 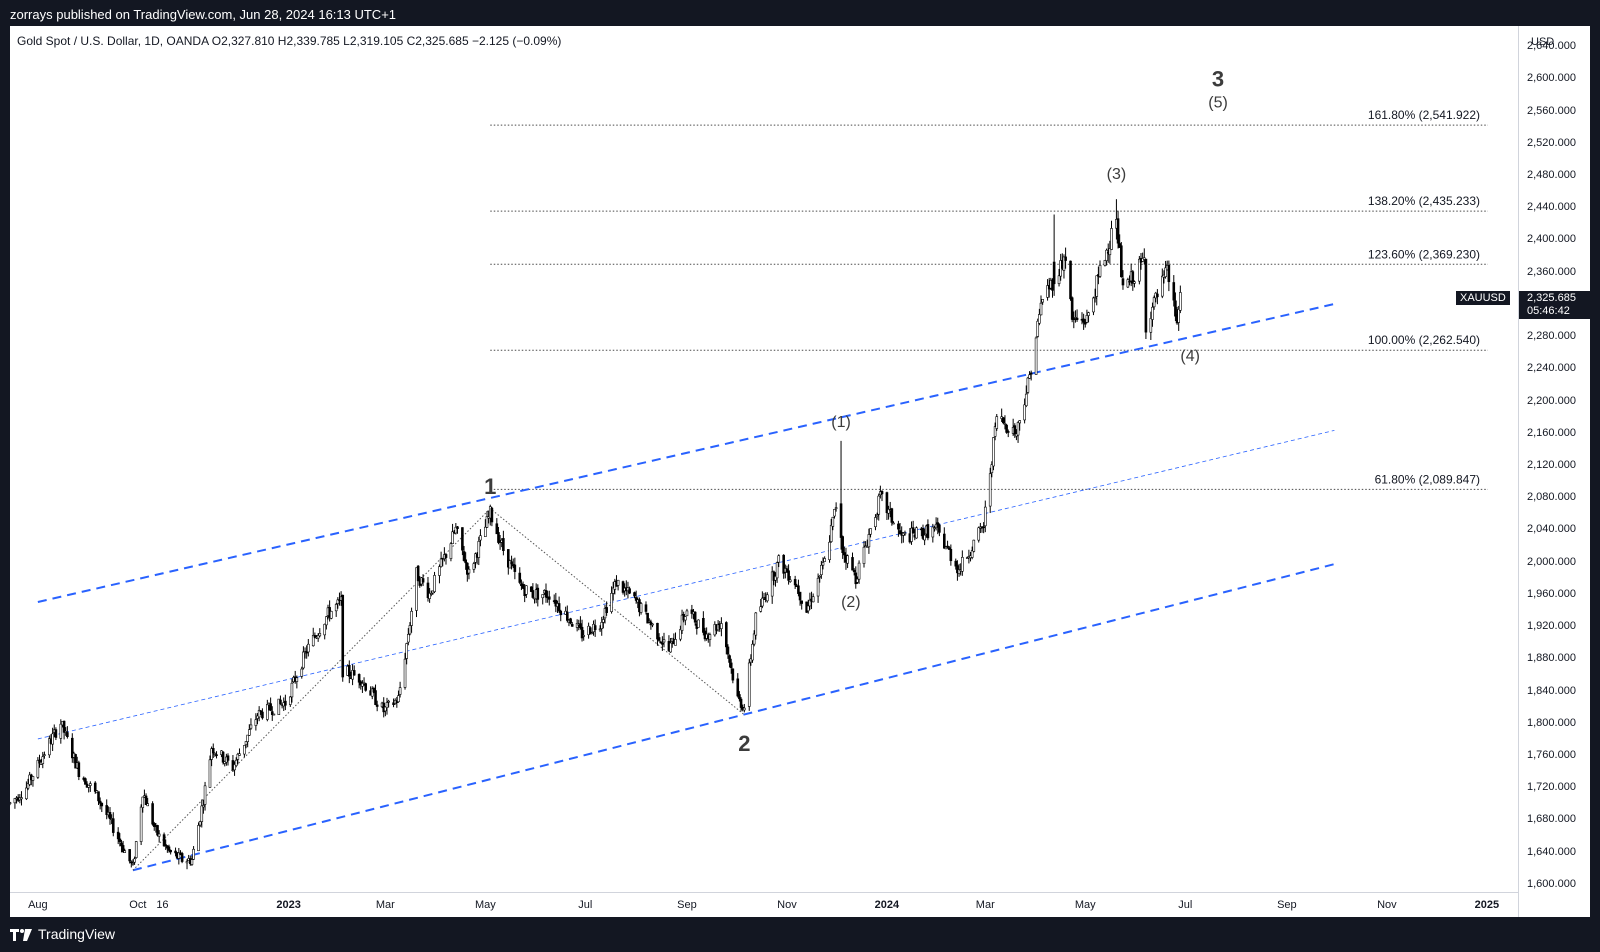 I want to click on price-tick-label: 1,920.000, so click(x=1551, y=626).